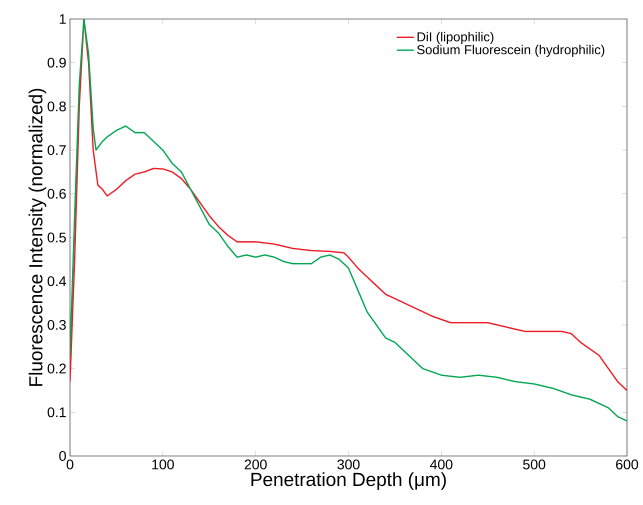 This screenshot has width=643, height=505. What do you see at coordinates (348, 465) in the screenshot?
I see `x-tick-label: 300` at bounding box center [348, 465].